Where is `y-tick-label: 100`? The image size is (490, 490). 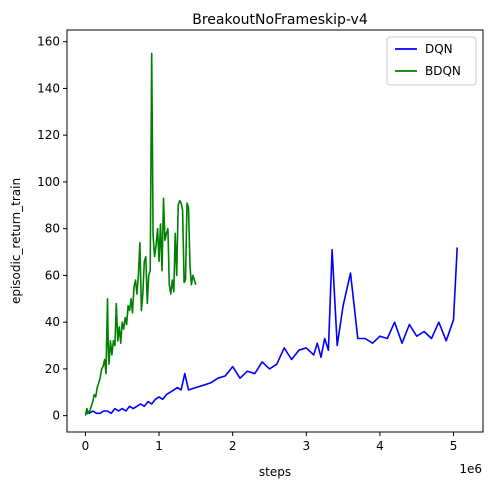
y-tick-label: 100 is located at coordinates (48, 182).